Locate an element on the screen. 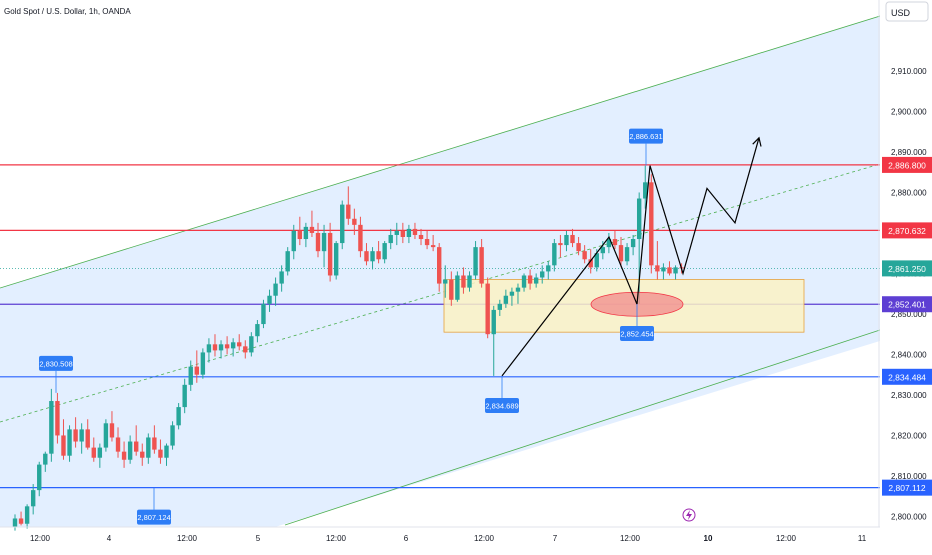  price-callout-3: 2,886.631 is located at coordinates (646, 147).